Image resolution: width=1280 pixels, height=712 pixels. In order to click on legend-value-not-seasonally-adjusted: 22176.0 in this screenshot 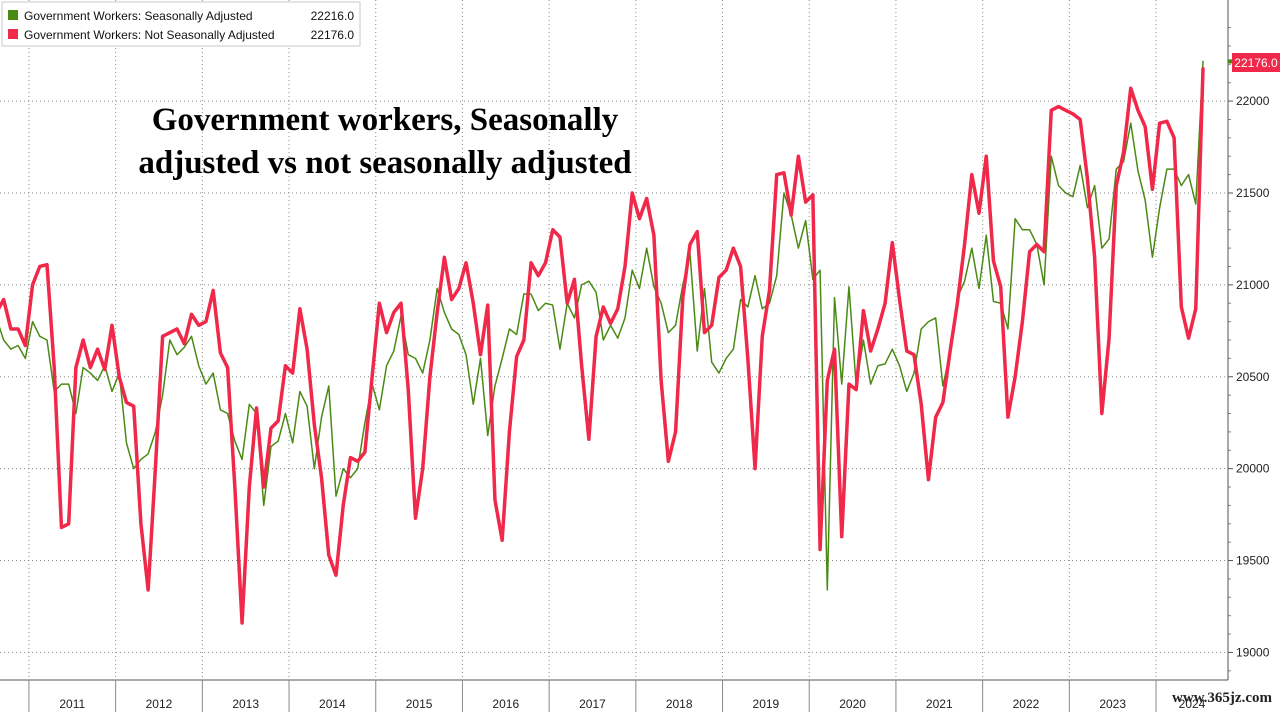, I will do `click(333, 35)`.